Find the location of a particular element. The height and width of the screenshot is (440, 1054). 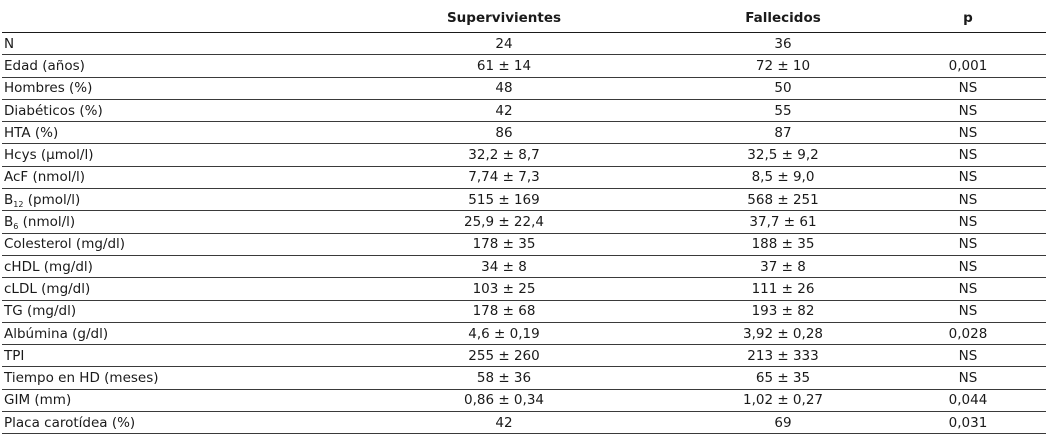

deceased-value: 213 ± 333 is located at coordinates (783, 356).